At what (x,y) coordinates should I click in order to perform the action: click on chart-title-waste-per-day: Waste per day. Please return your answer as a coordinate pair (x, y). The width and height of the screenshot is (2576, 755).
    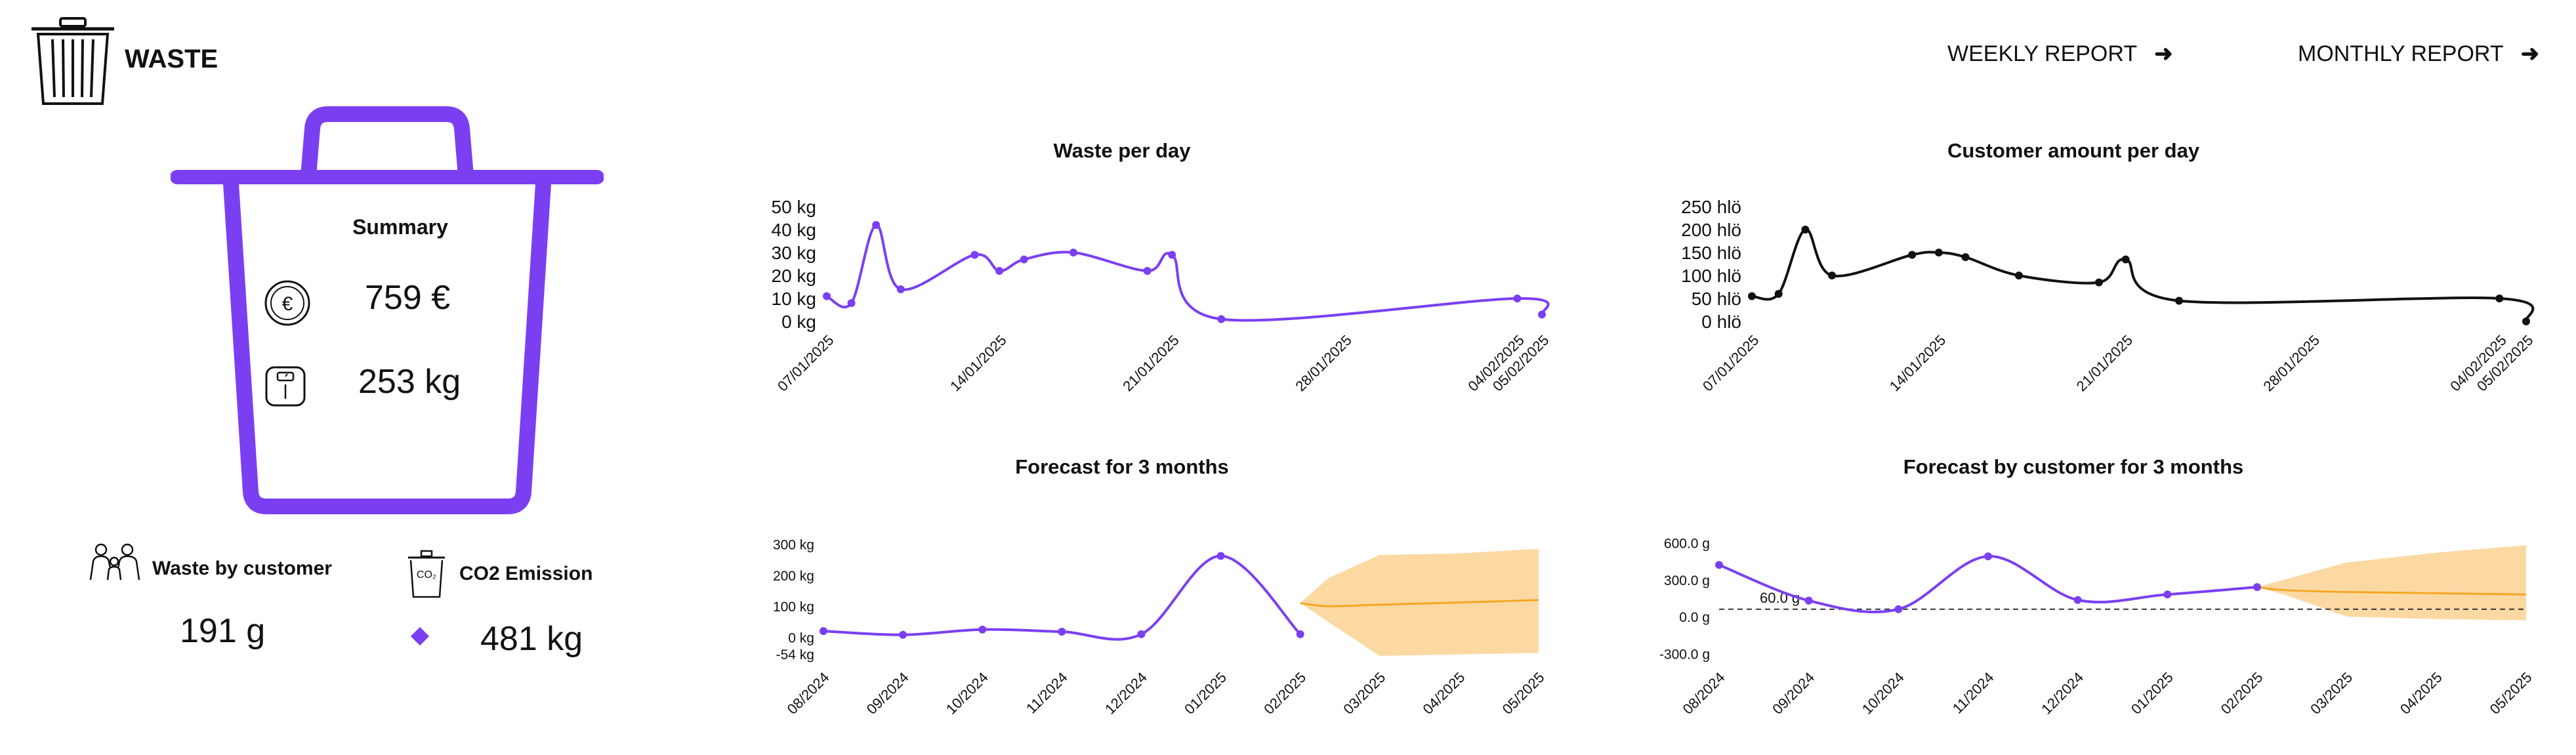
    Looking at the image, I should click on (1122, 151).